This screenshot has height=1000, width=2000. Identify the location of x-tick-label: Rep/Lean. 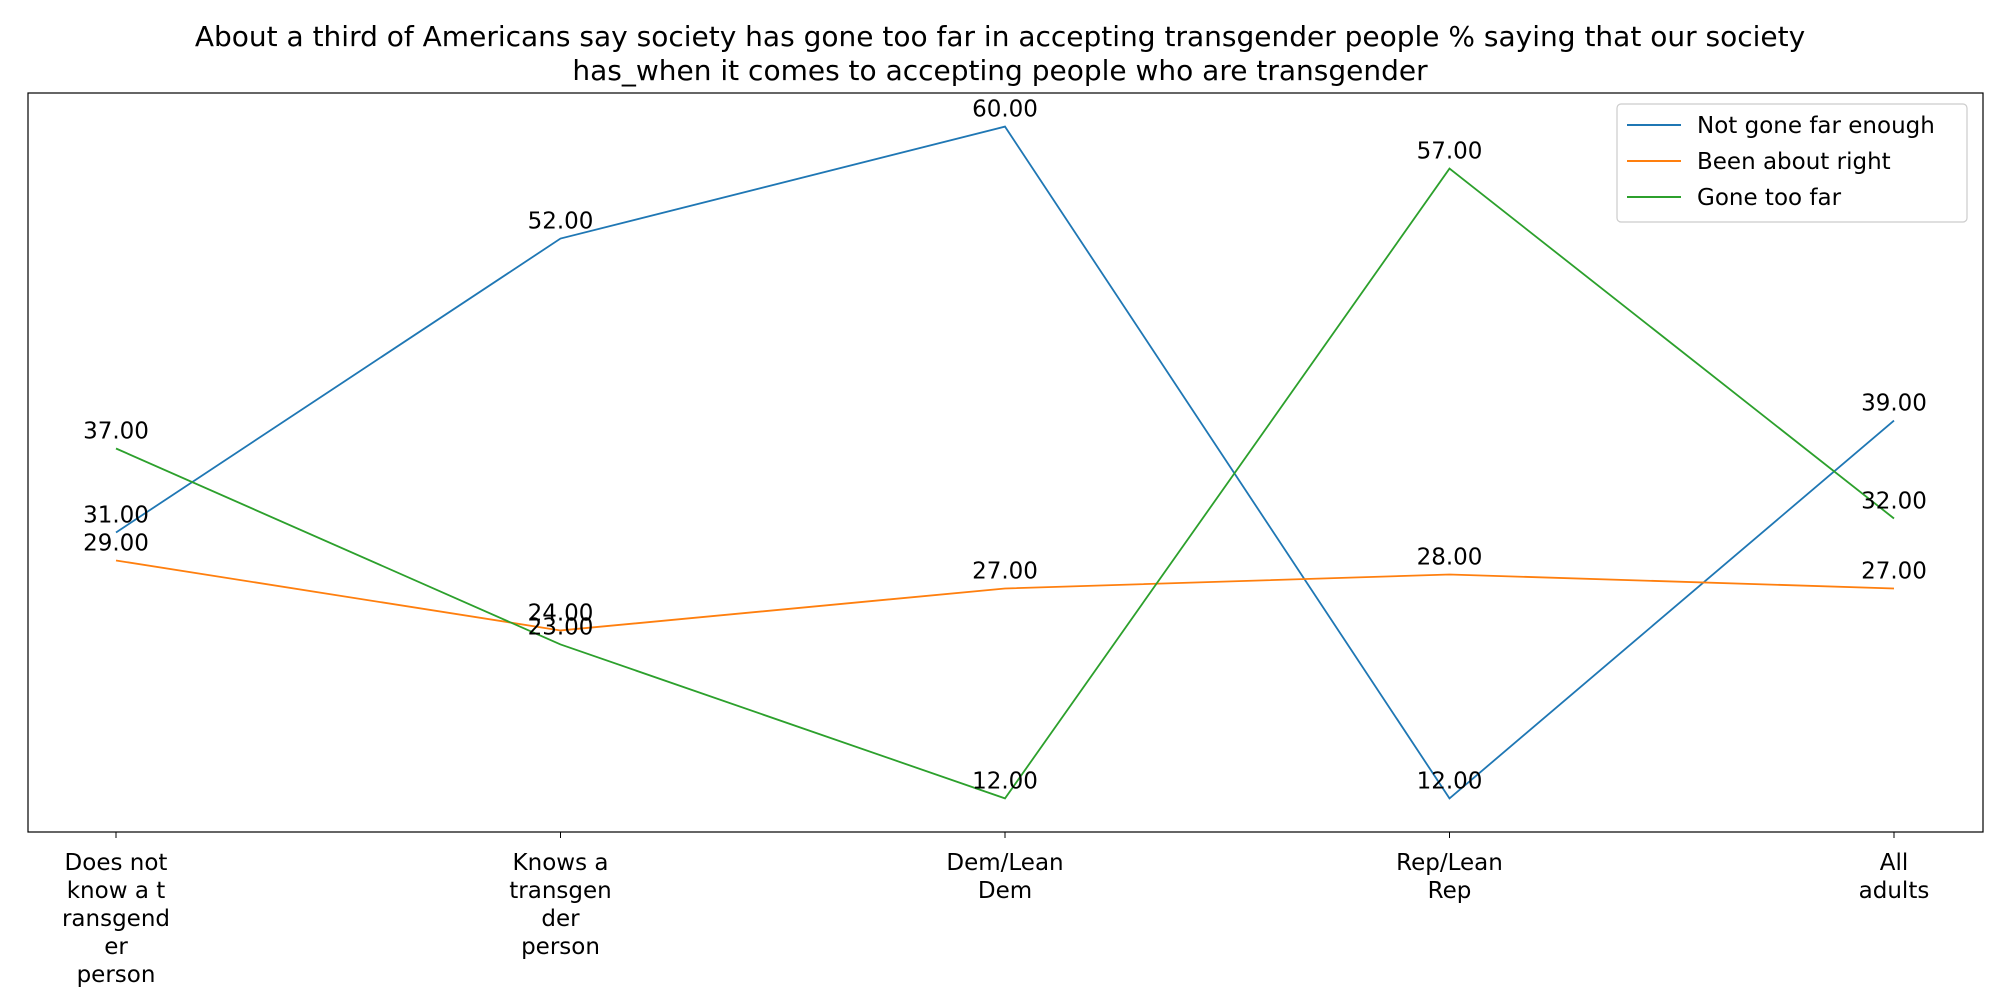
(1449, 863).